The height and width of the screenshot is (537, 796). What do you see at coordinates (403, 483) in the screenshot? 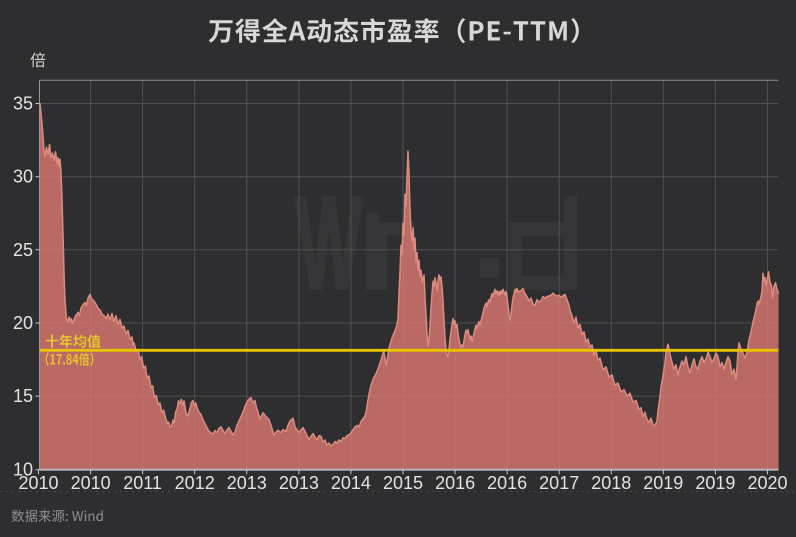
I see `svg-text: 2015` at bounding box center [403, 483].